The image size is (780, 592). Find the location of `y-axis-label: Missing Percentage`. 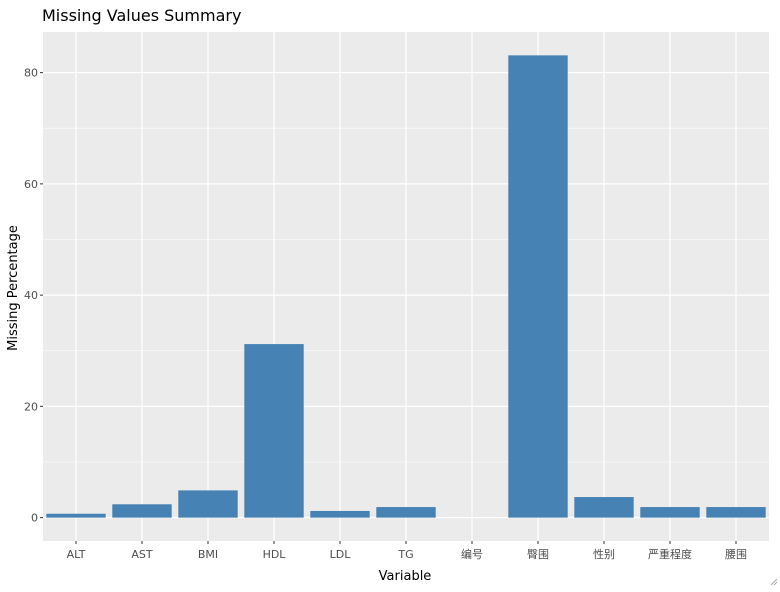

y-axis-label: Missing Percentage is located at coordinates (13, 288).